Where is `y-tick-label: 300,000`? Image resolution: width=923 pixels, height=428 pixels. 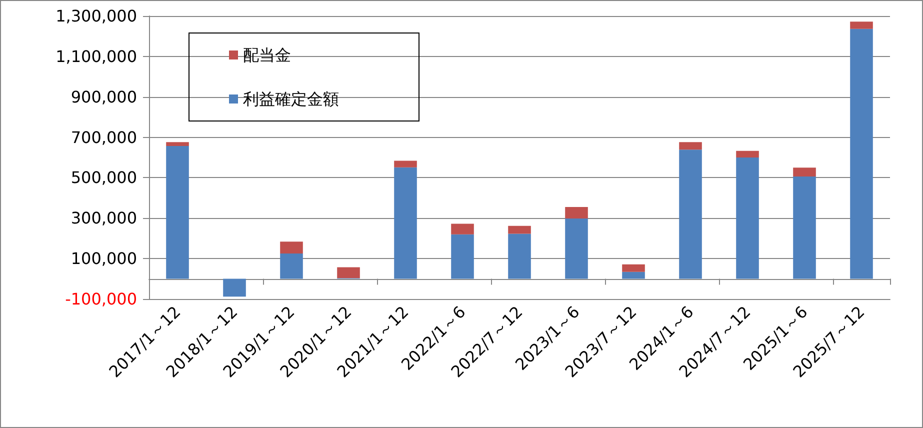 y-tick-label: 300,000 is located at coordinates (103, 218).